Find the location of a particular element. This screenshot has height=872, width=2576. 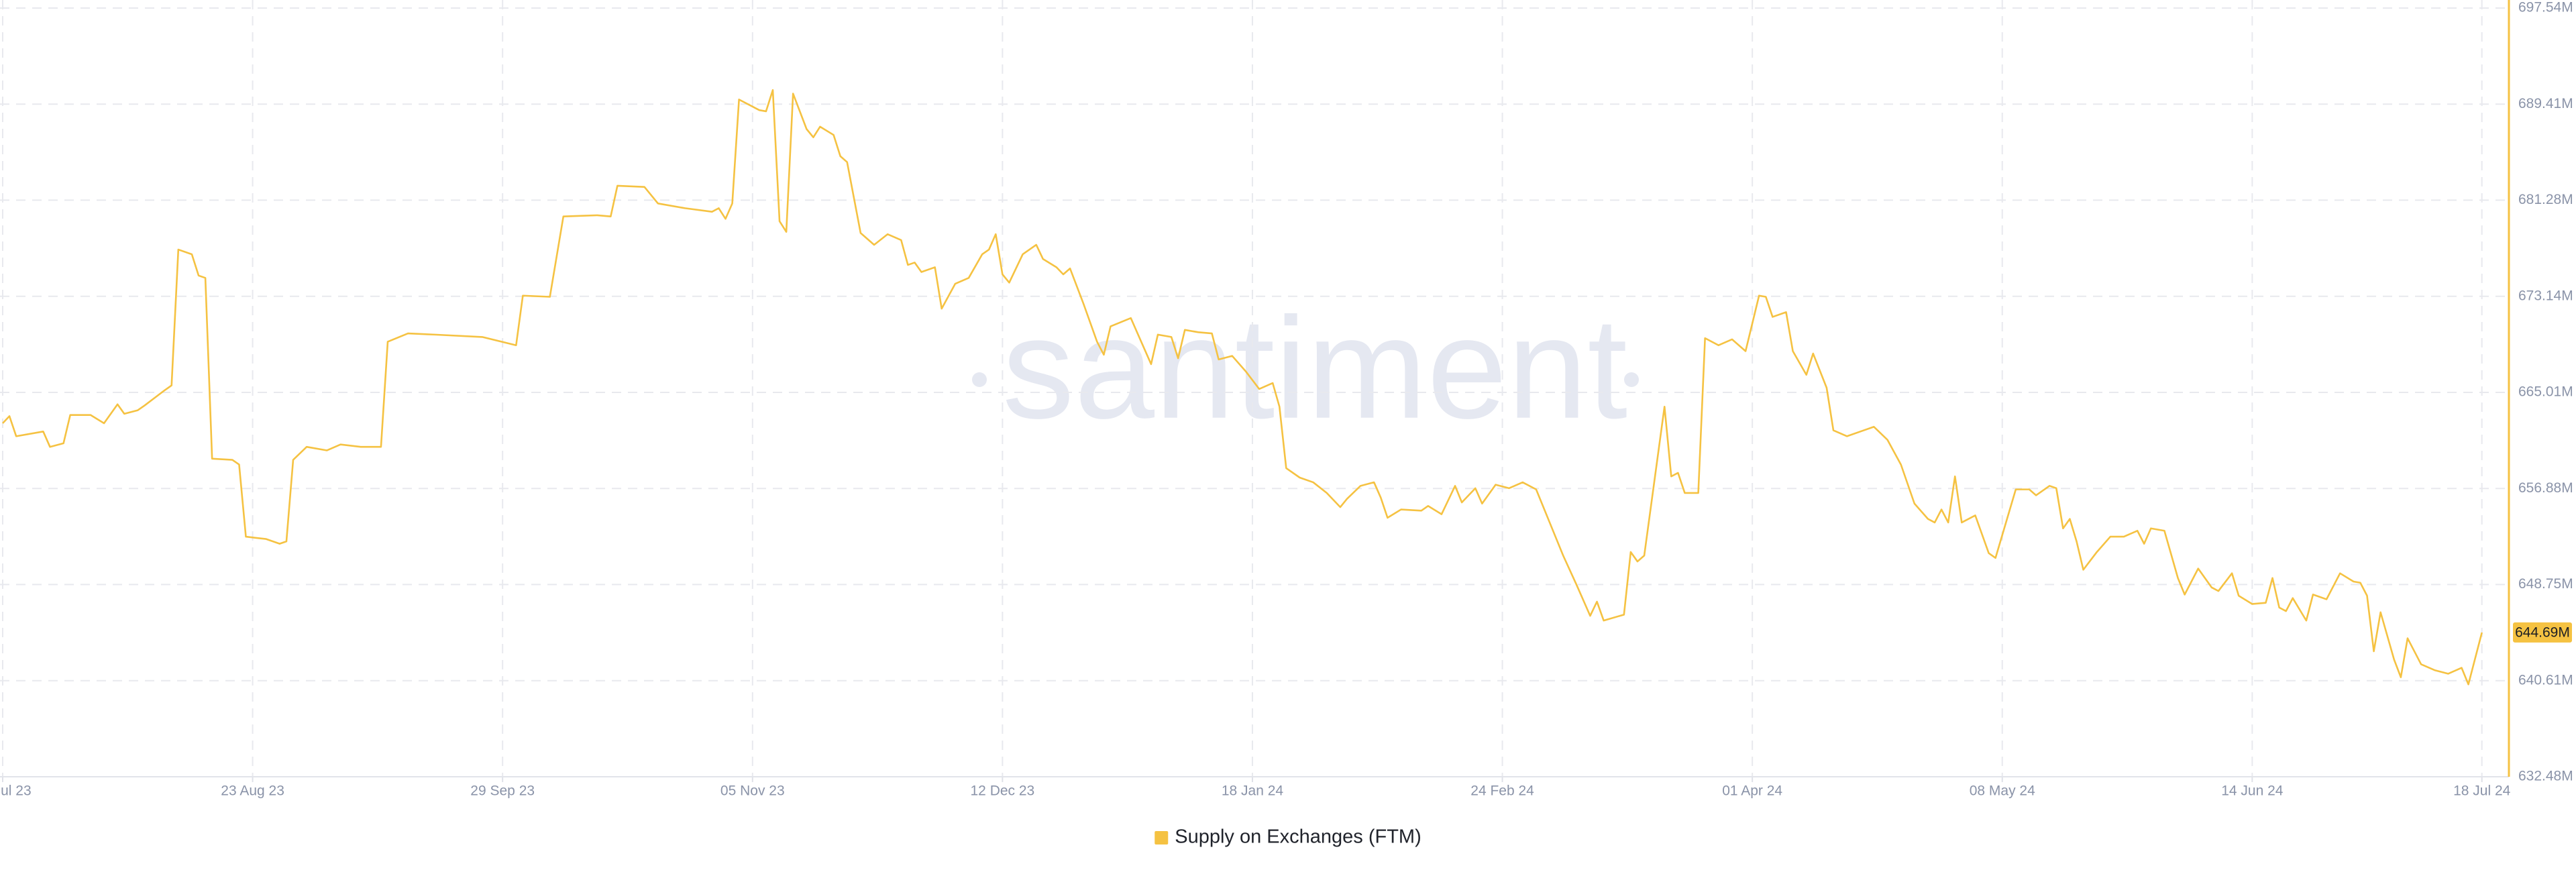

x-tick-label: 12 Dec 23 is located at coordinates (1003, 791).